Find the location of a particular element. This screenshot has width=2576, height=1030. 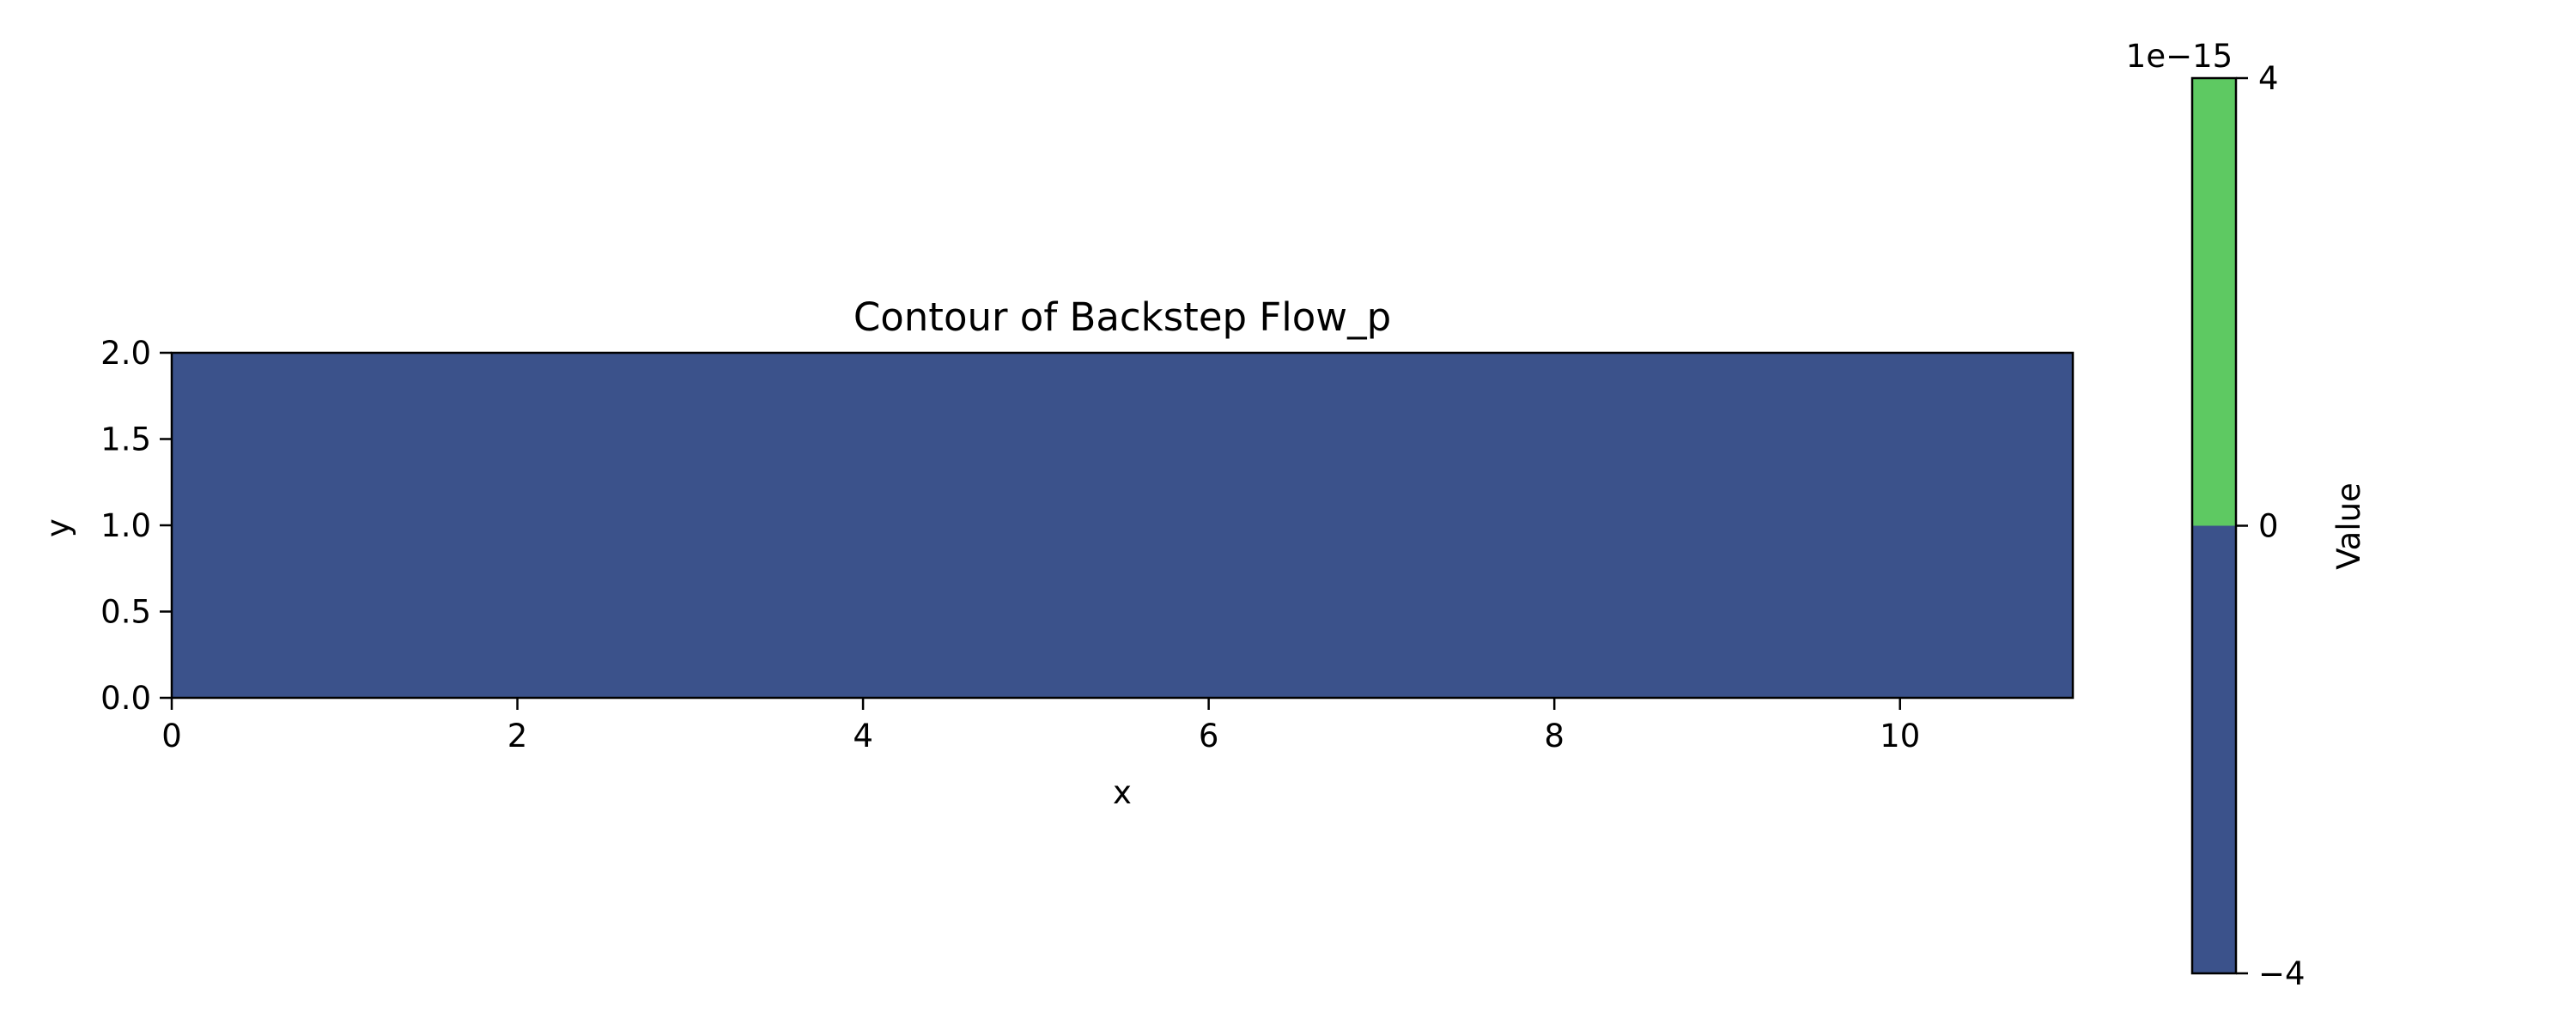

x-tick-label: 2 is located at coordinates (517, 736).